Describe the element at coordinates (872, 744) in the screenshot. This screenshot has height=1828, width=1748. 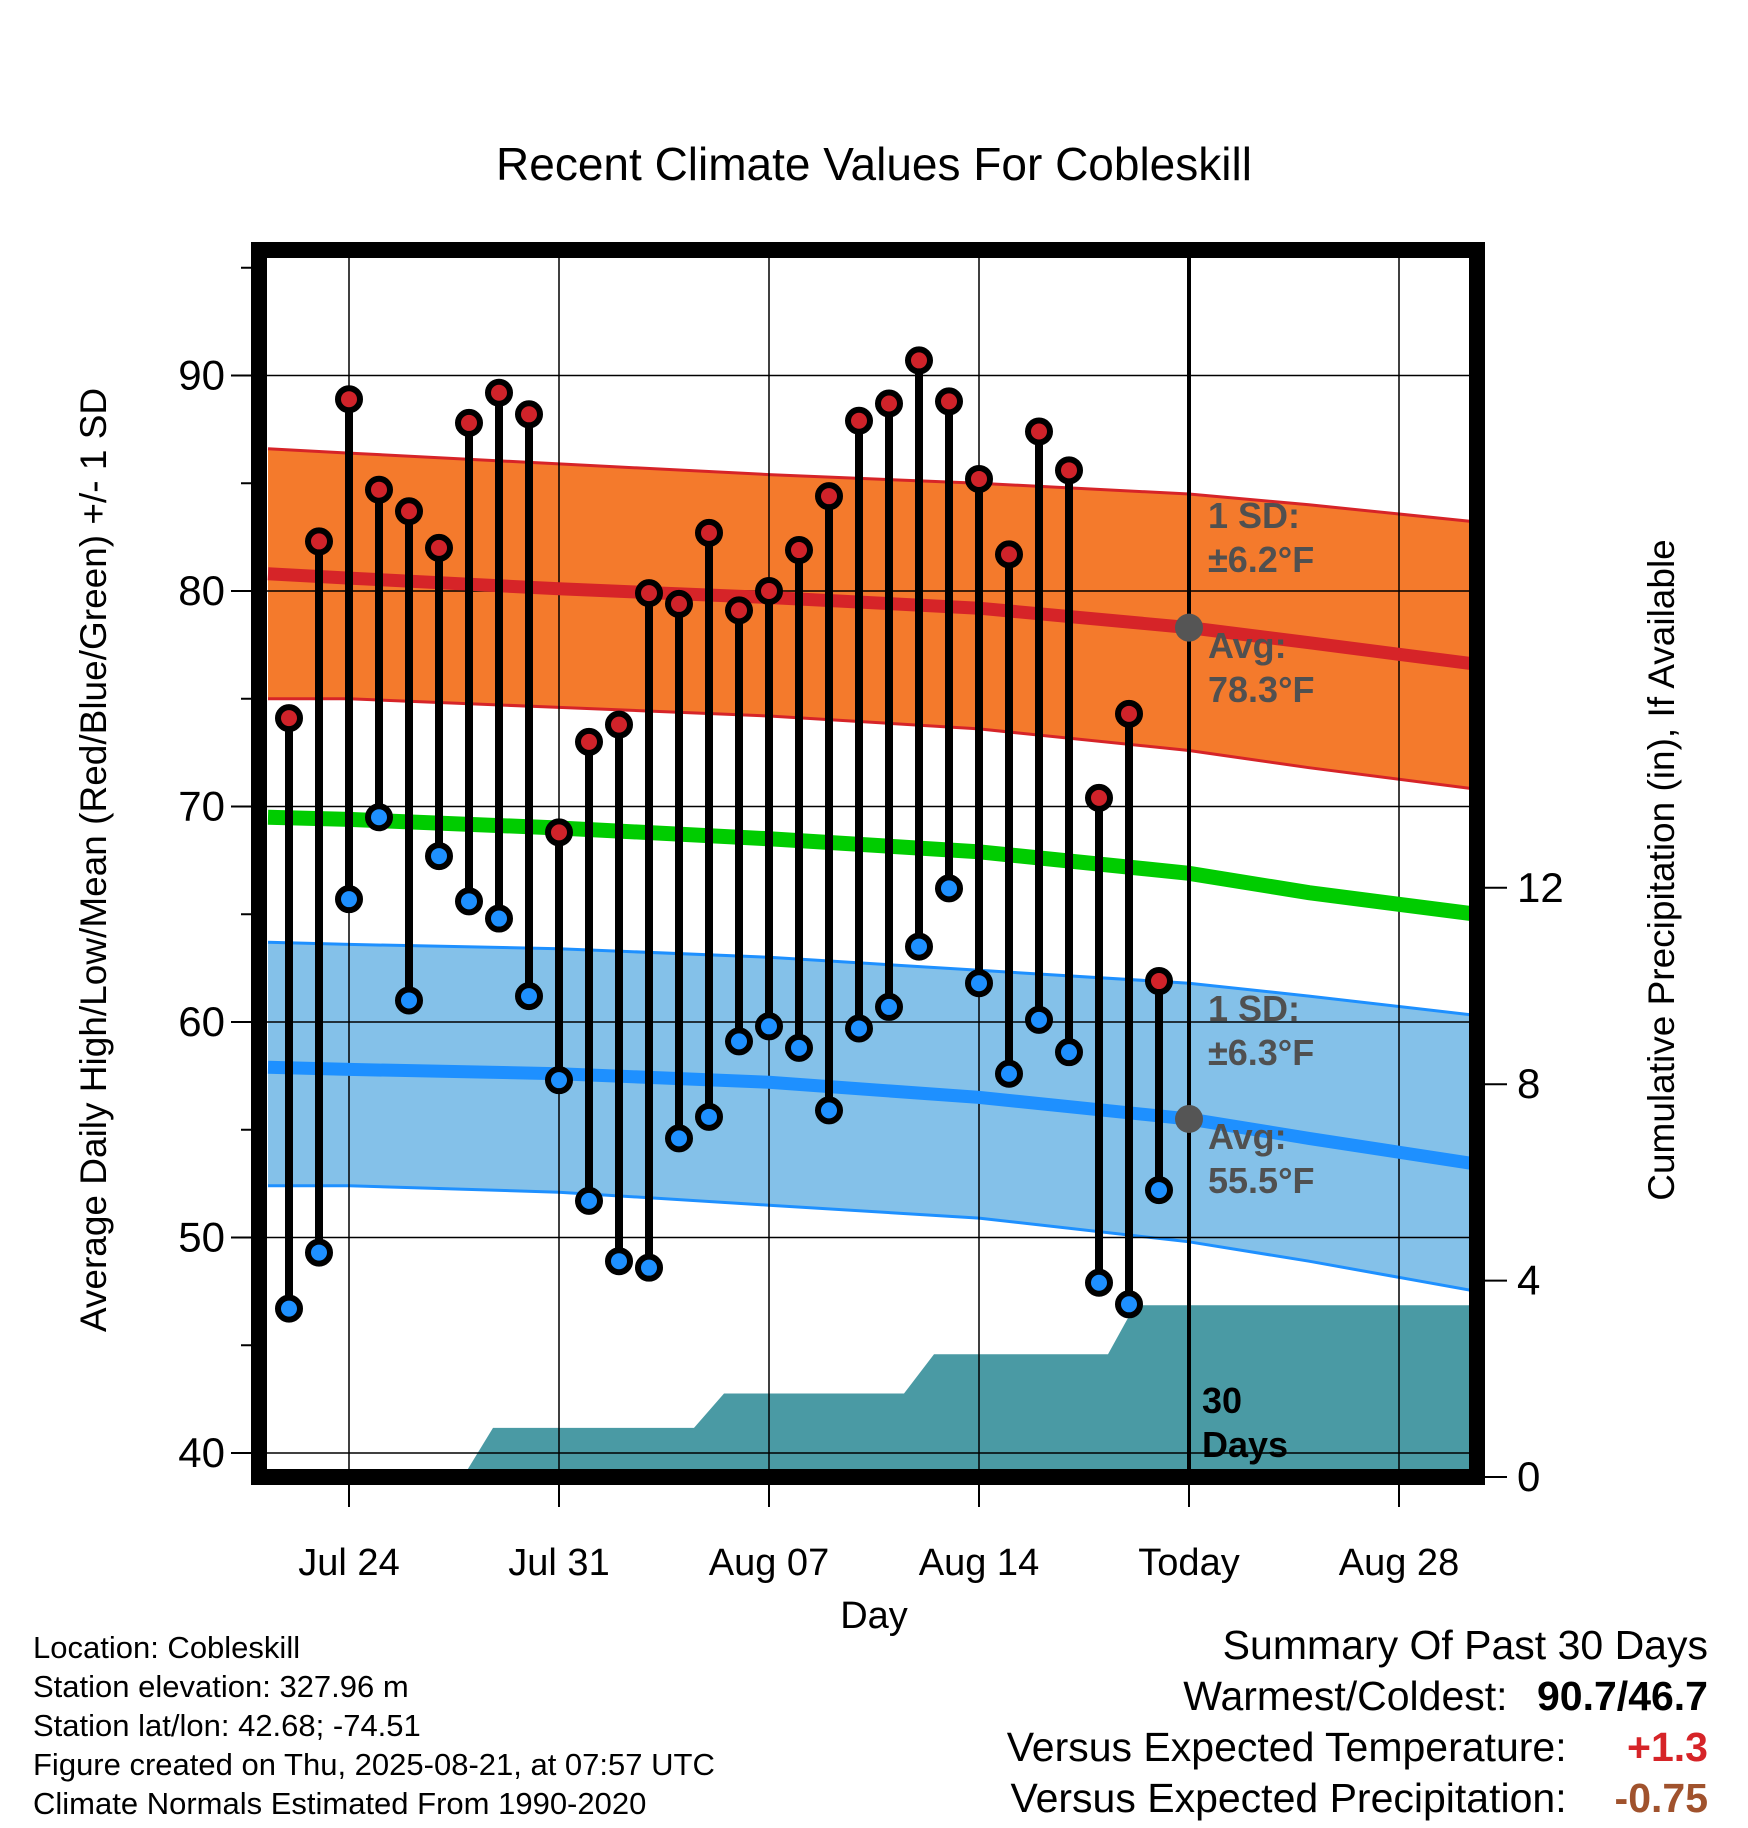
I see `high-band-lower-edge` at that location.